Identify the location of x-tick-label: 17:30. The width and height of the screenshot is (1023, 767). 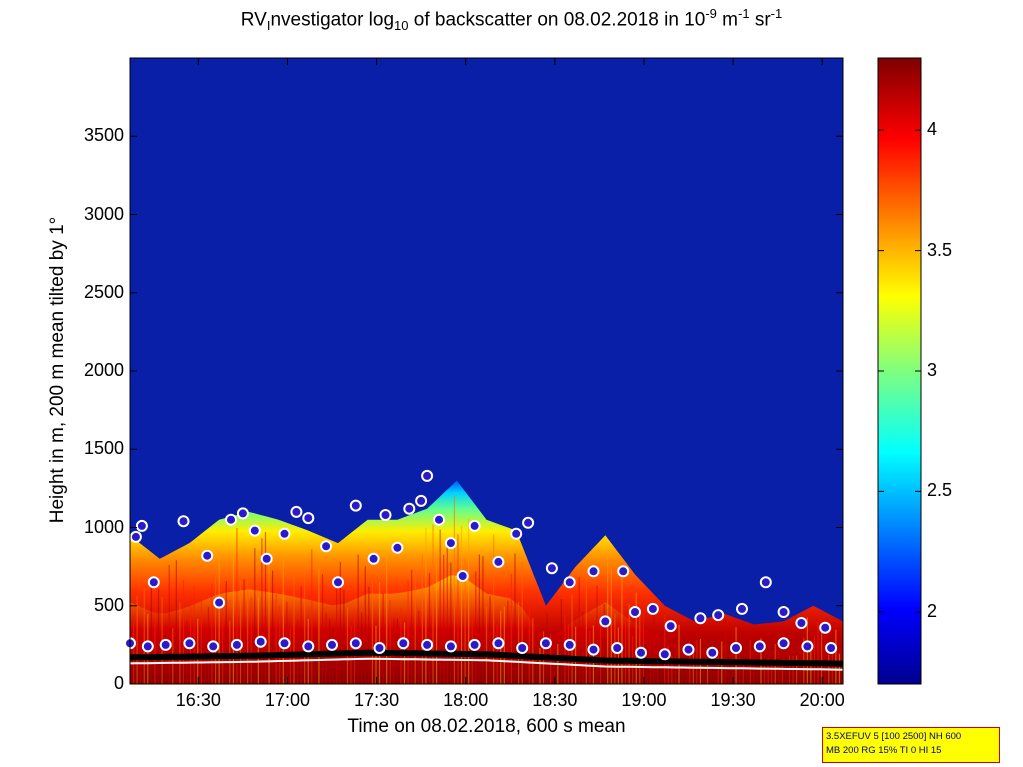
(377, 700).